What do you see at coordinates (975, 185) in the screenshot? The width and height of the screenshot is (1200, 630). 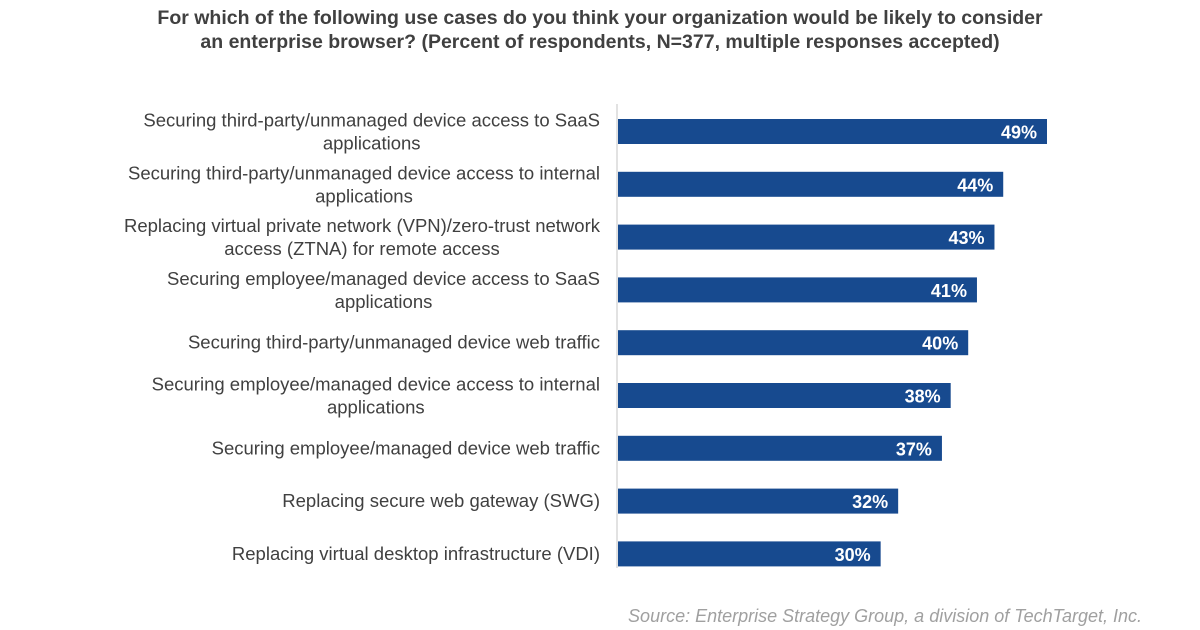 I see `bar-value-label: 44%` at bounding box center [975, 185].